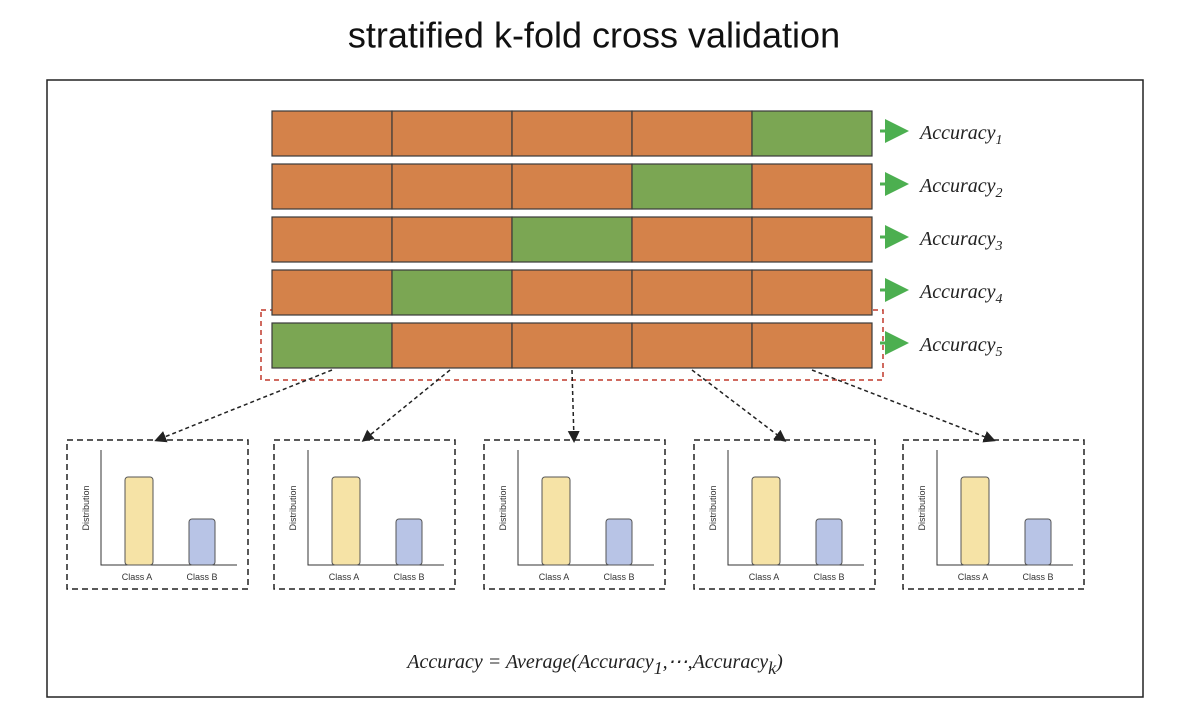  Describe the element at coordinates (658, 668) in the screenshot. I see `formula-sub: 1` at that location.